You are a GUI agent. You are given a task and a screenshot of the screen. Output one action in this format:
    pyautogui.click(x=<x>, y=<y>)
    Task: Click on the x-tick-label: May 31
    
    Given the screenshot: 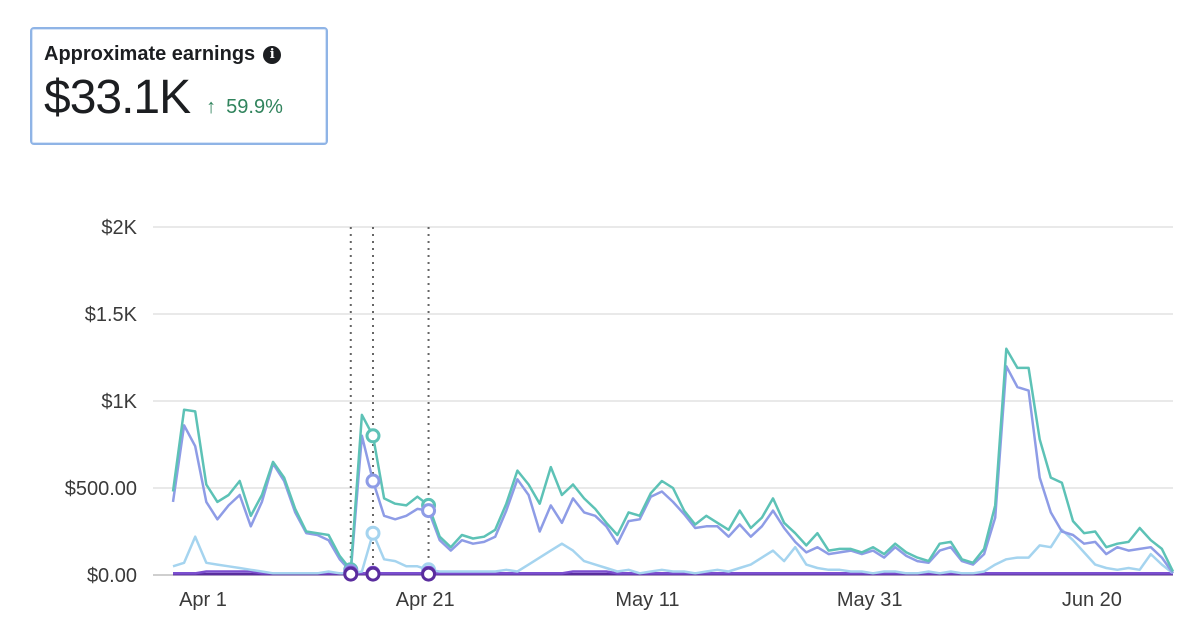 What is the action you would take?
    pyautogui.click(x=870, y=600)
    